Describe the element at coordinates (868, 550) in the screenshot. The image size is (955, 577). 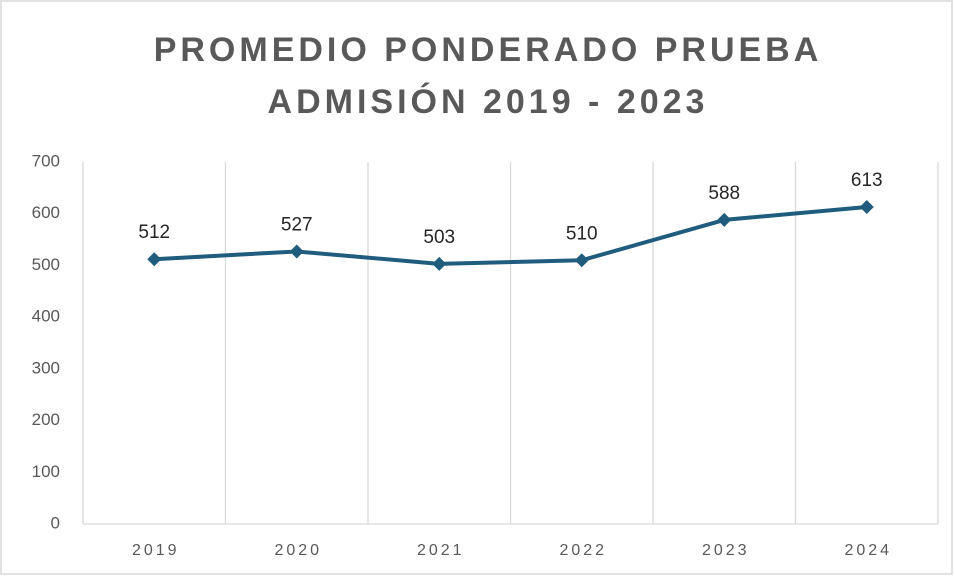
I see `x-tick-label: 2024` at that location.